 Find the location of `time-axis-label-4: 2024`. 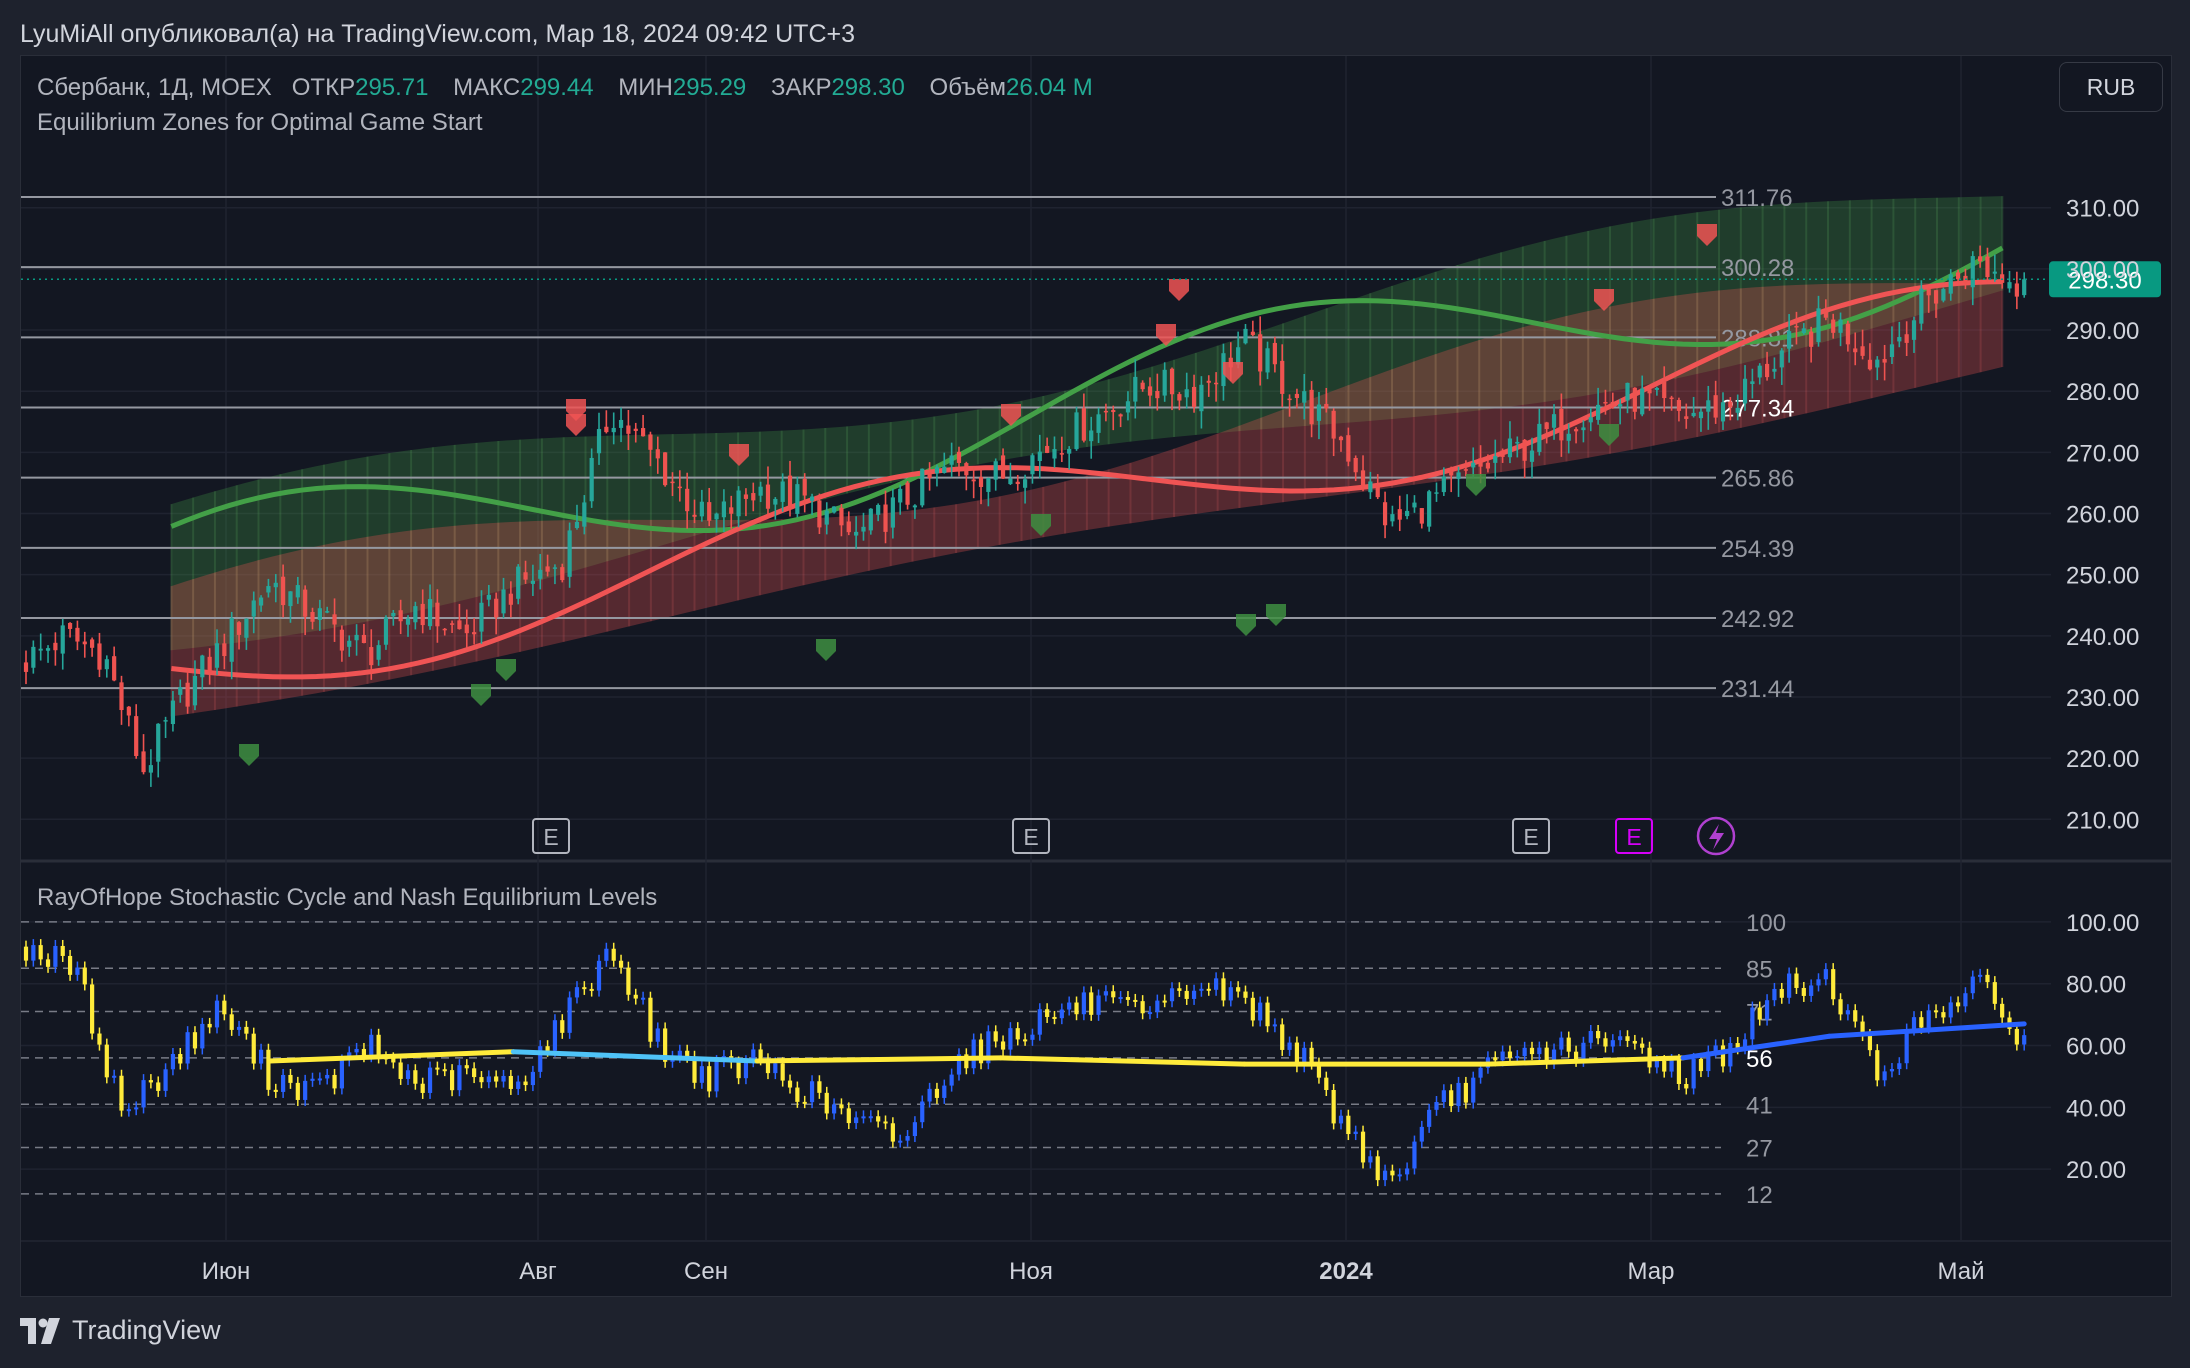

time-axis-label-4: 2024 is located at coordinates (1346, 1271).